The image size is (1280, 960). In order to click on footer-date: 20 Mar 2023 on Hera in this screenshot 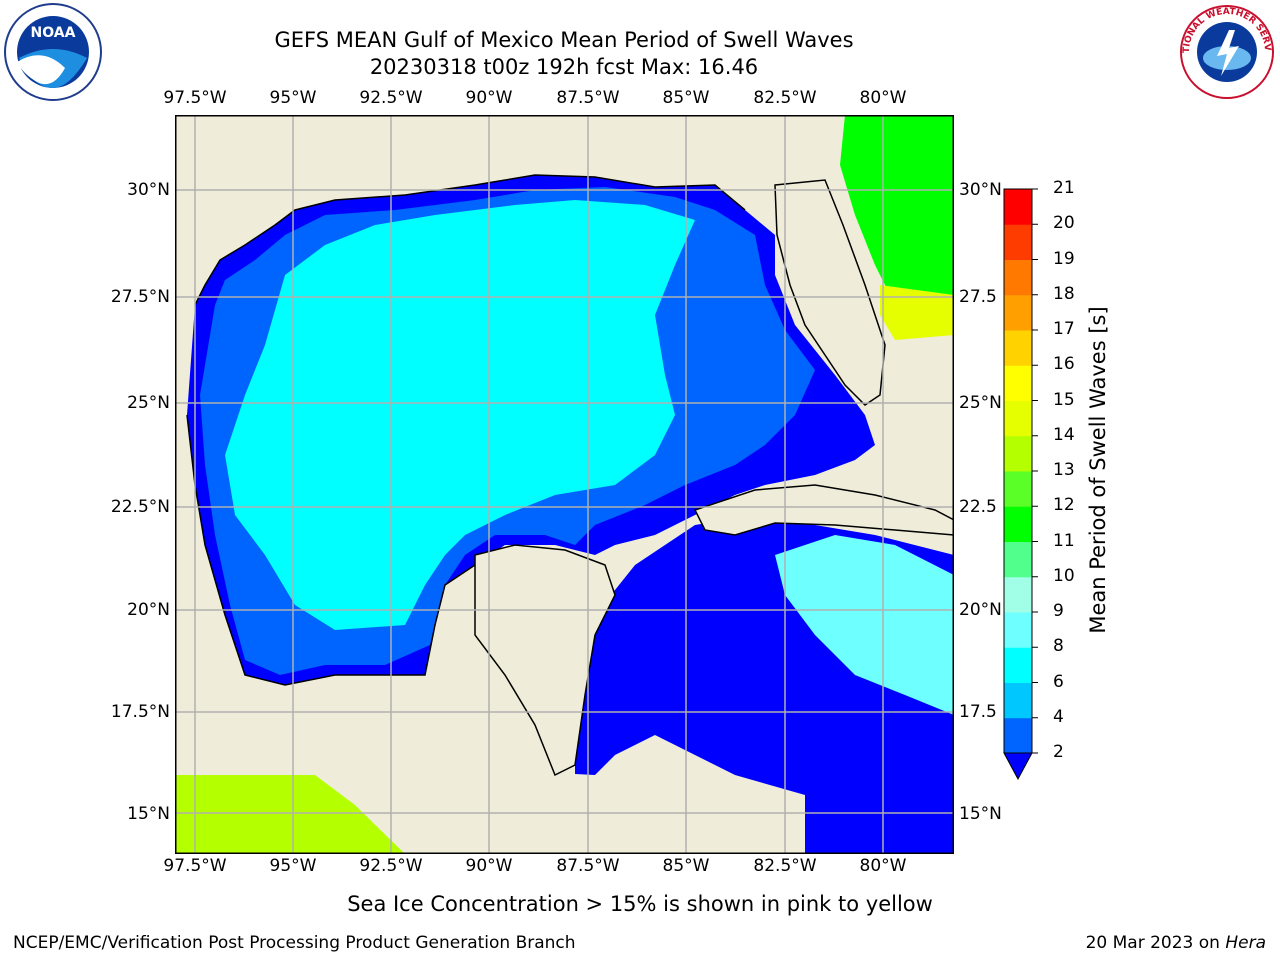, I will do `click(1176, 943)`.